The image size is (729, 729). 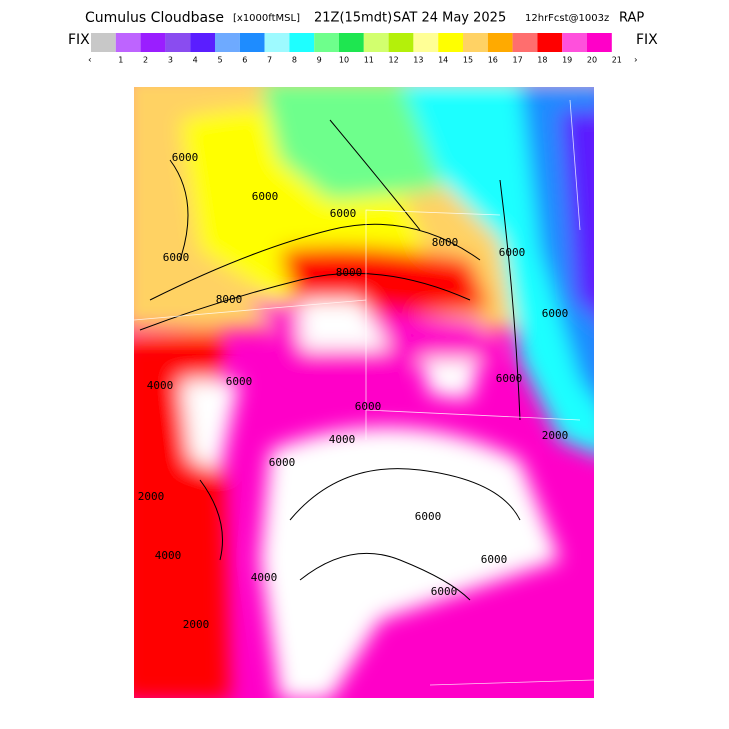 I want to click on legend-label: 13, so click(x=418, y=60).